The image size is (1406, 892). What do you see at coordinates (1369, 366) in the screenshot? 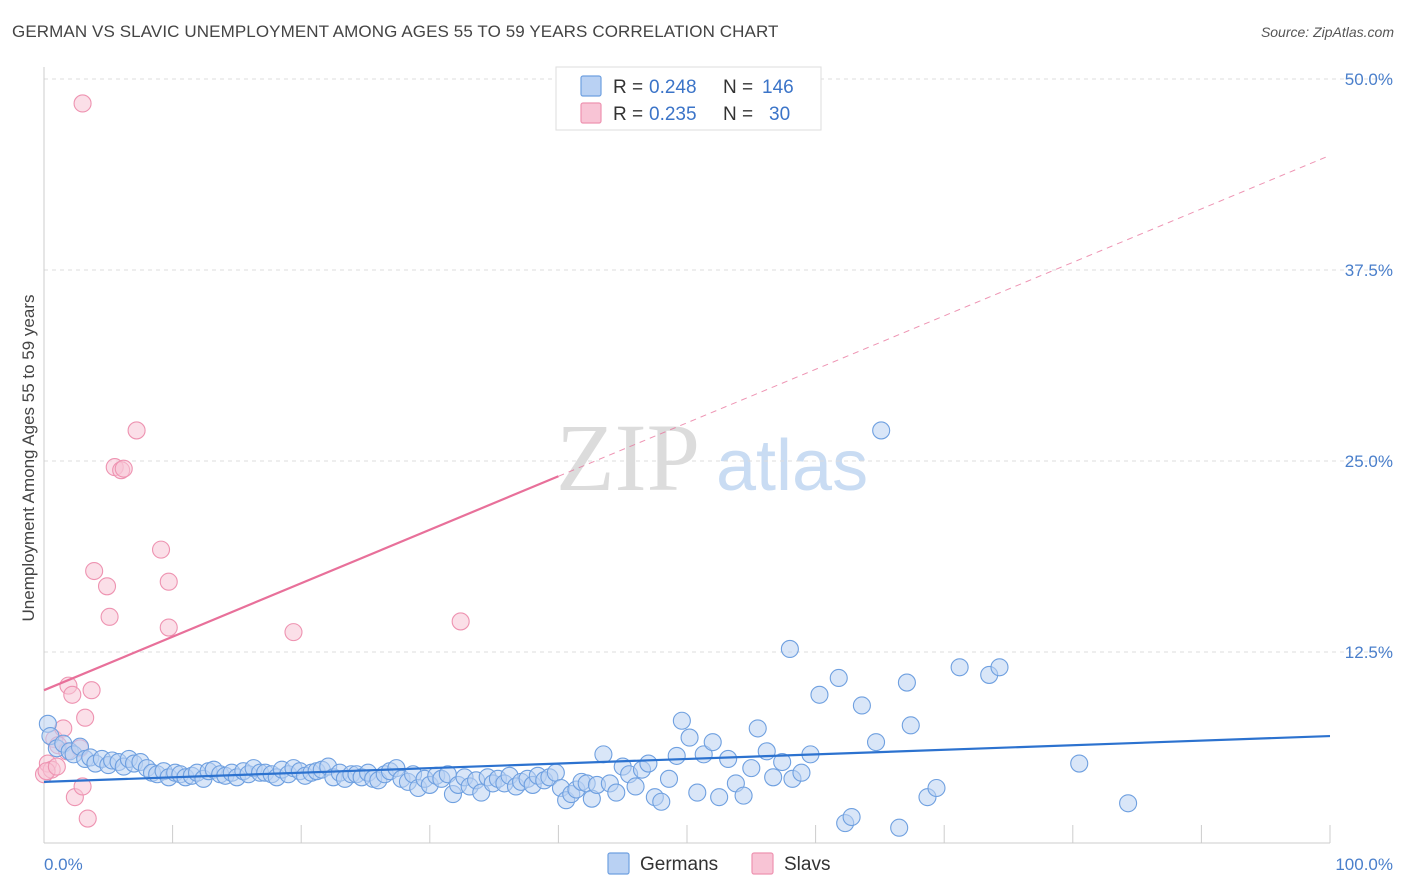
I see `y-tick-labels: 12.5% 25.0% 37.5% 50.0%` at bounding box center [1369, 366].